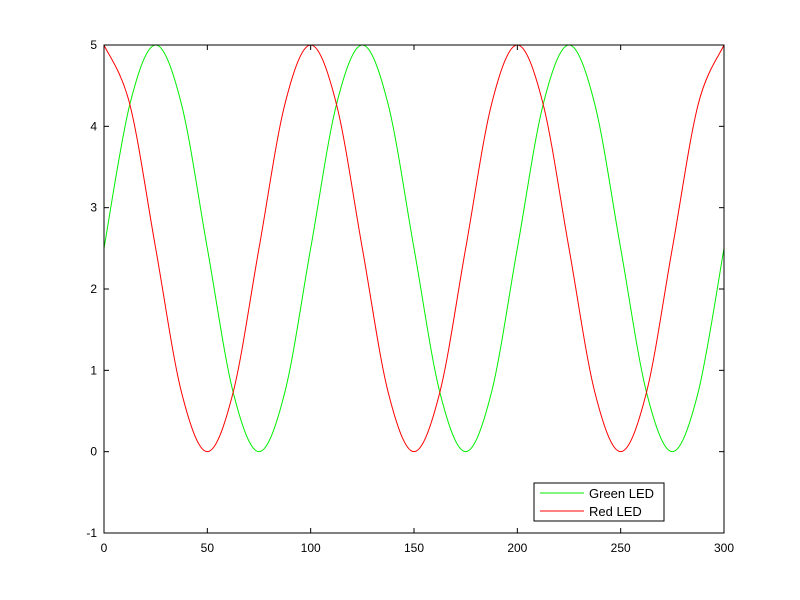  What do you see at coordinates (93, 208) in the screenshot?
I see `y-tick-label: 3` at bounding box center [93, 208].